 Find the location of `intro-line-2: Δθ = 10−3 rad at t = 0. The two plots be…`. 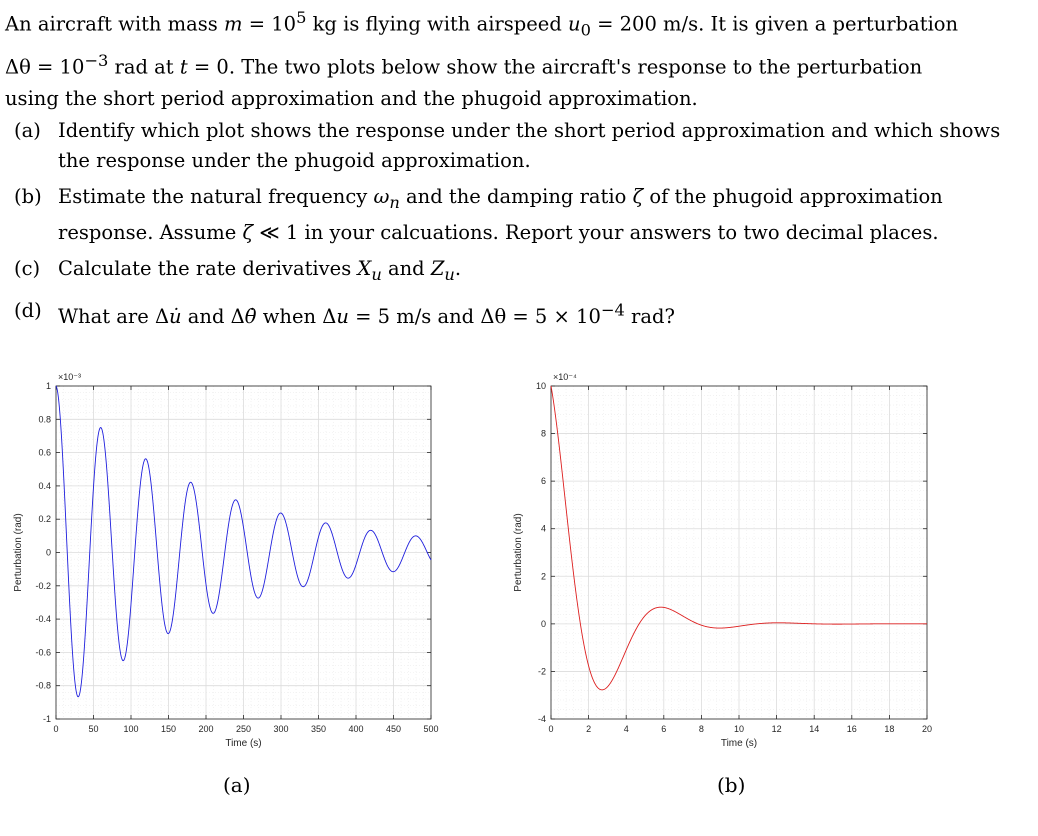

intro-line-2: Δθ = 10−3 rad at t = 0. The two plots be… is located at coordinates (464, 65).